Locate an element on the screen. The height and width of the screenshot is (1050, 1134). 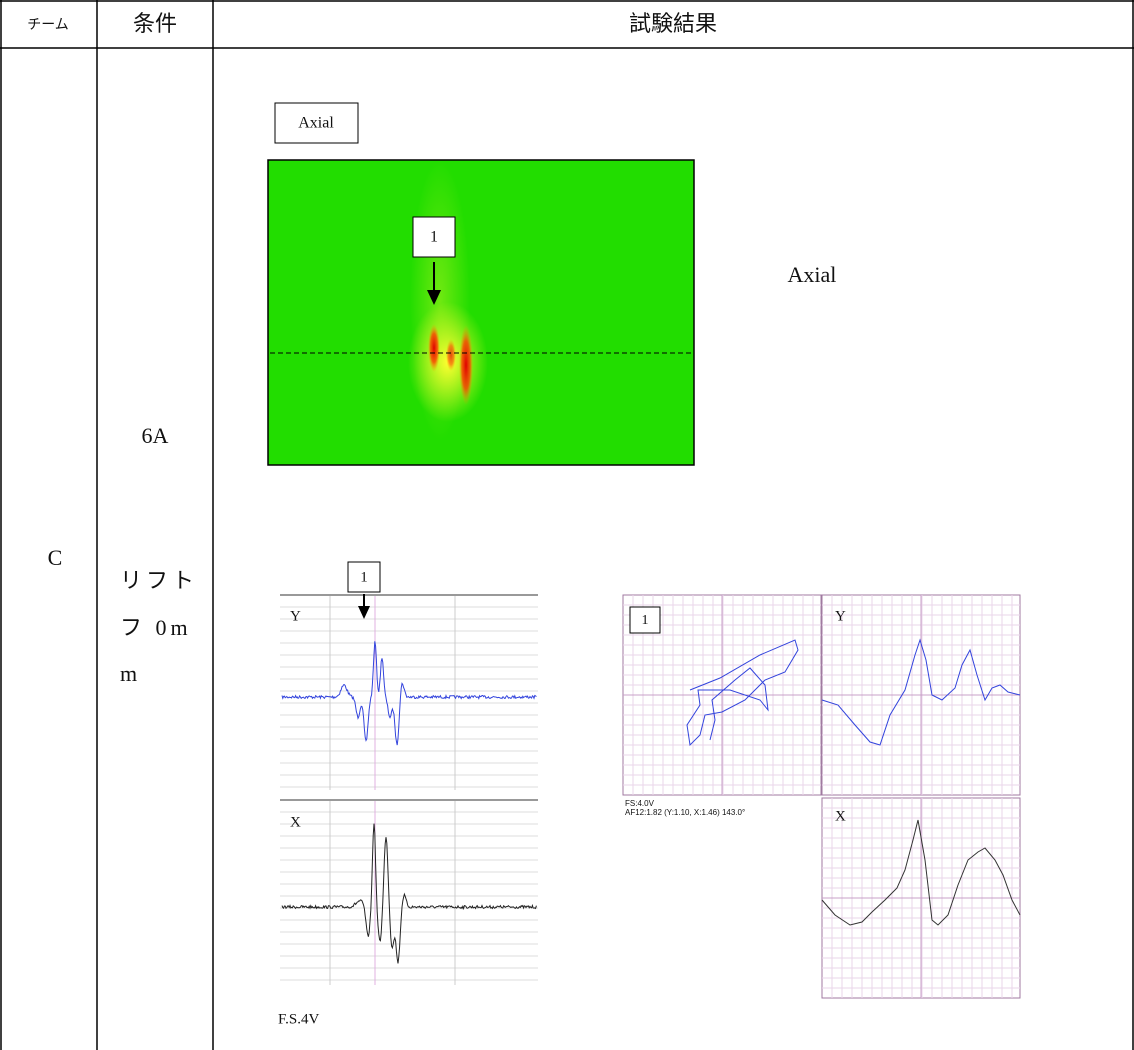
condition-line: フ 0m is located at coordinates (156, 627).